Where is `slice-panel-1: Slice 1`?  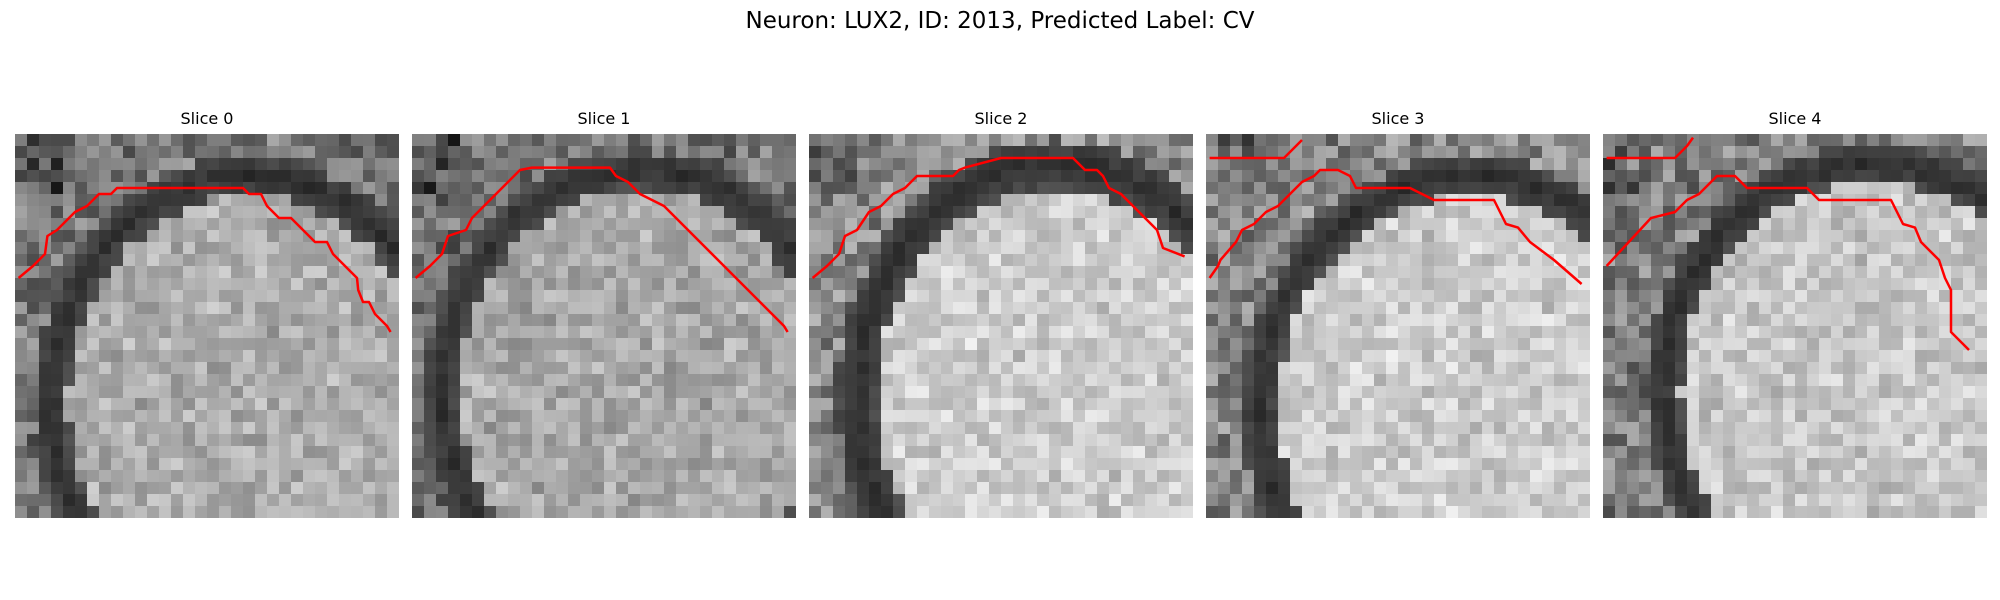 slice-panel-1: Slice 1 is located at coordinates (604, 313).